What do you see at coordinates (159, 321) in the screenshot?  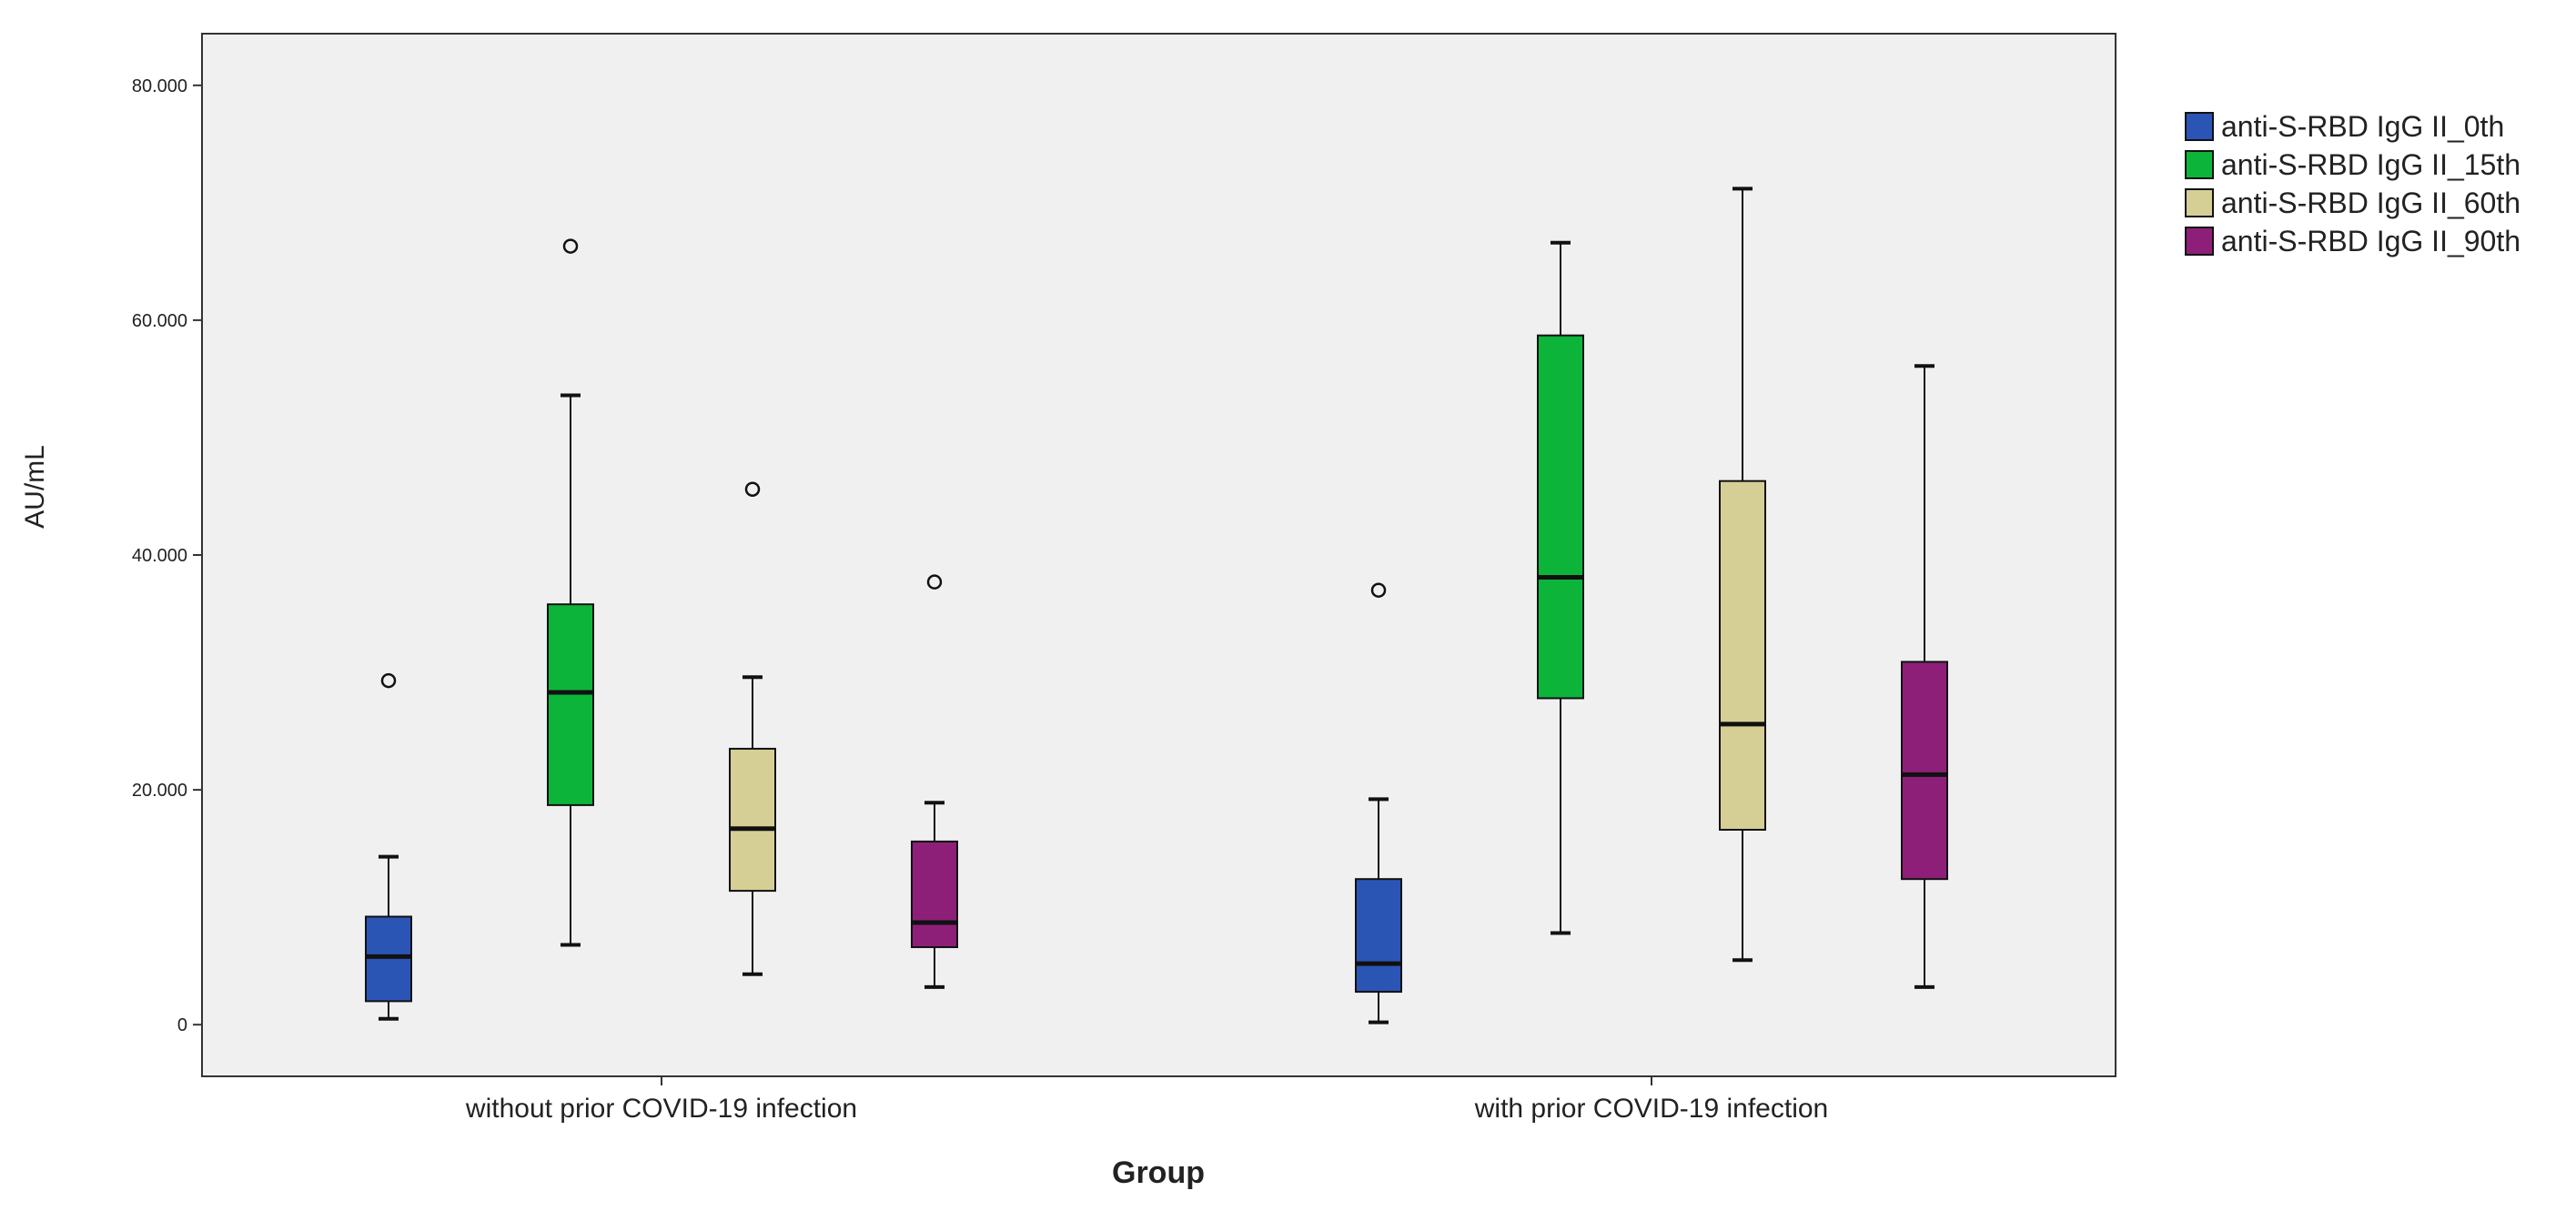 I see `y-tick-label: 60.000` at bounding box center [159, 321].